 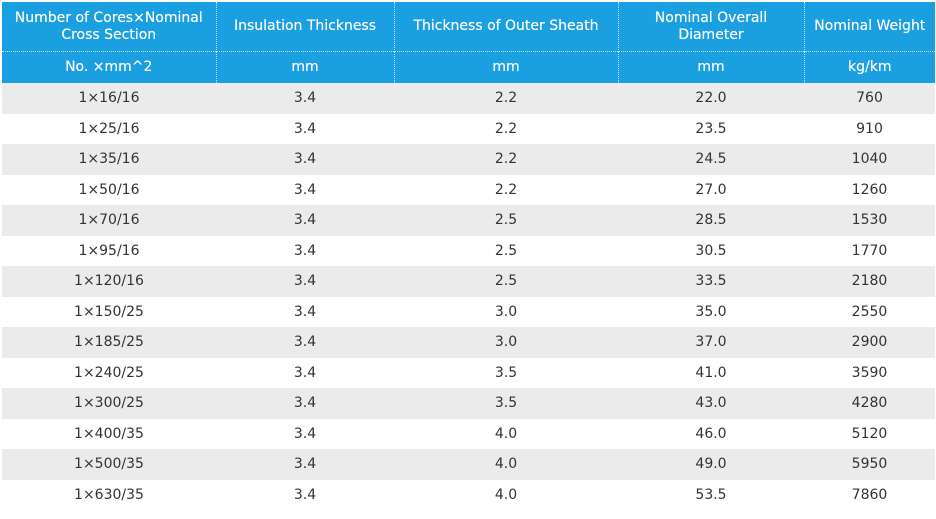 I want to click on cell-overall-diameter: 23.5, so click(x=711, y=128).